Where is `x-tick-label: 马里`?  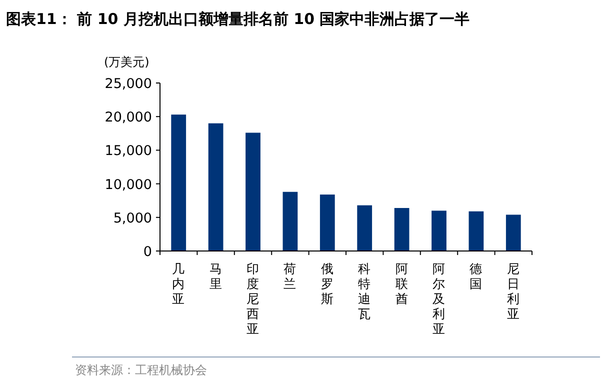 x-tick-label: 马里 is located at coordinates (215, 276).